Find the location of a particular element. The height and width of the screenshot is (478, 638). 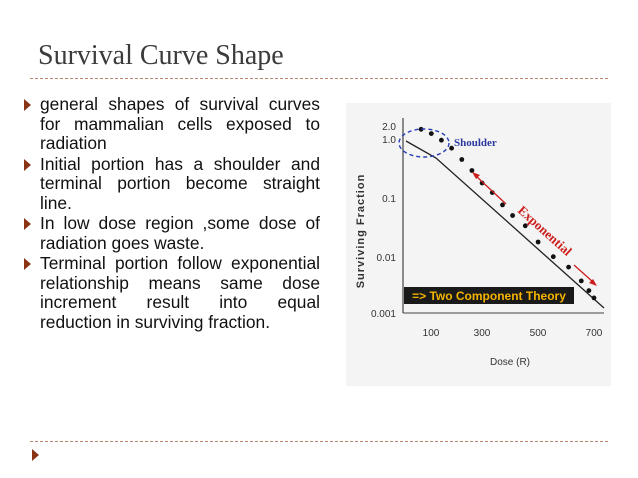

theory-banner is located at coordinates (489, 295).